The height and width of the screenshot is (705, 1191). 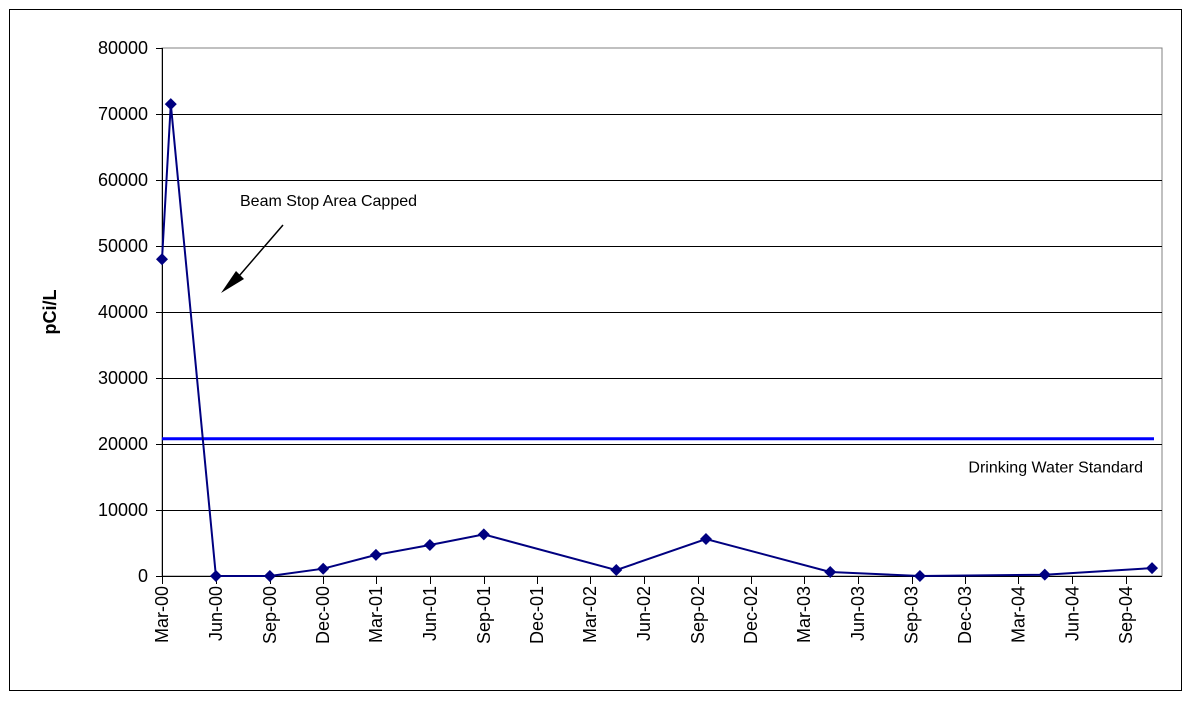 I want to click on y-tick-label: 70000, so click(x=123, y=114).